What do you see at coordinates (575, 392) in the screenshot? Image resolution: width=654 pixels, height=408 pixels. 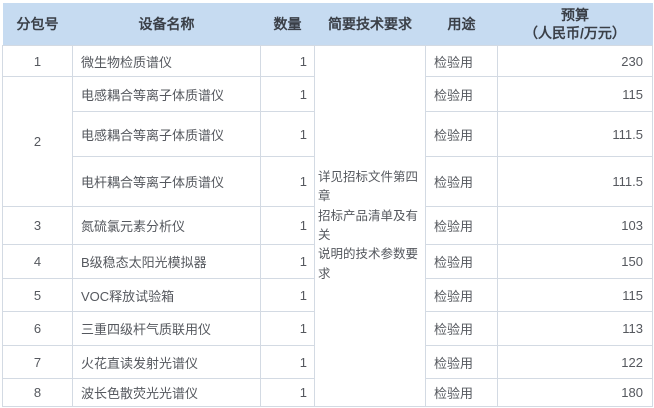 I see `budget-cell: 180` at bounding box center [575, 392].